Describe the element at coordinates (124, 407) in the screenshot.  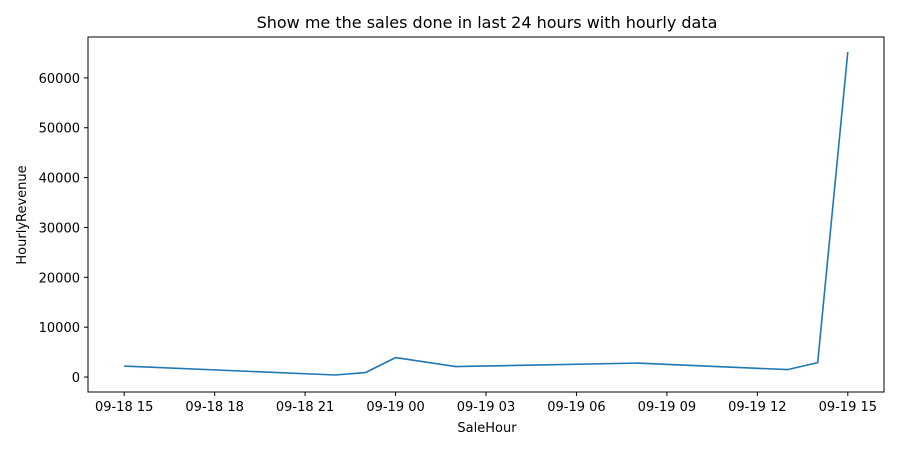
I see `x-tick-label: 09-18 15` at that location.